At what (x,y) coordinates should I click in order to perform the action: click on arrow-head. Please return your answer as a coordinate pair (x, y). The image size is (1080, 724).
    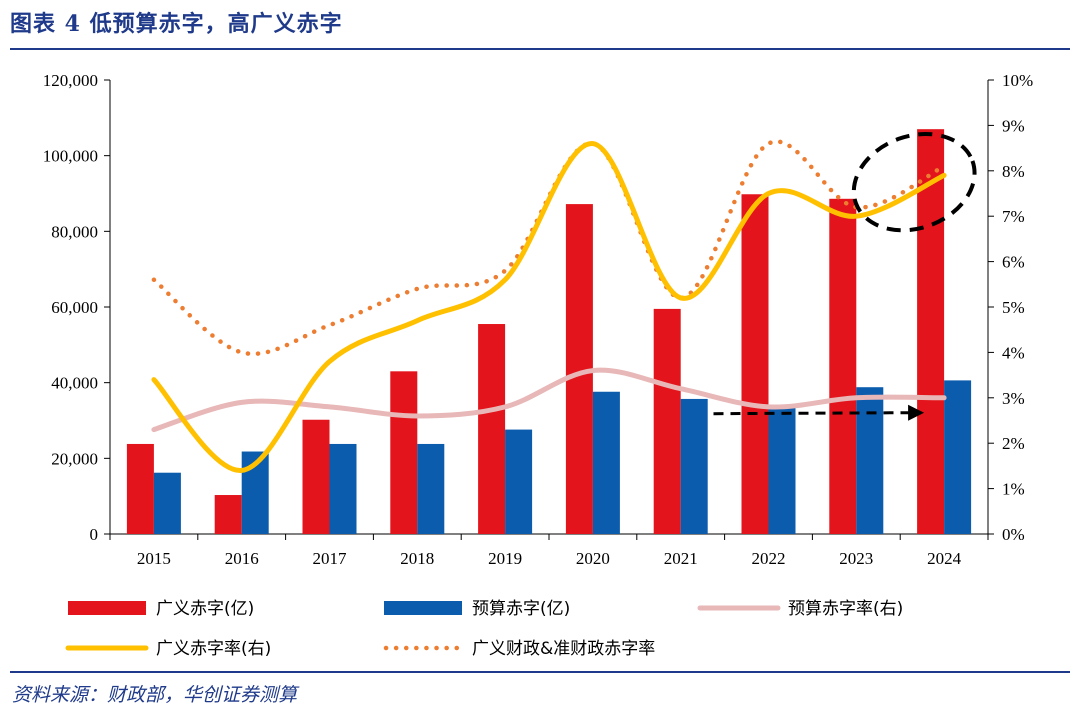
    Looking at the image, I should click on (916, 412).